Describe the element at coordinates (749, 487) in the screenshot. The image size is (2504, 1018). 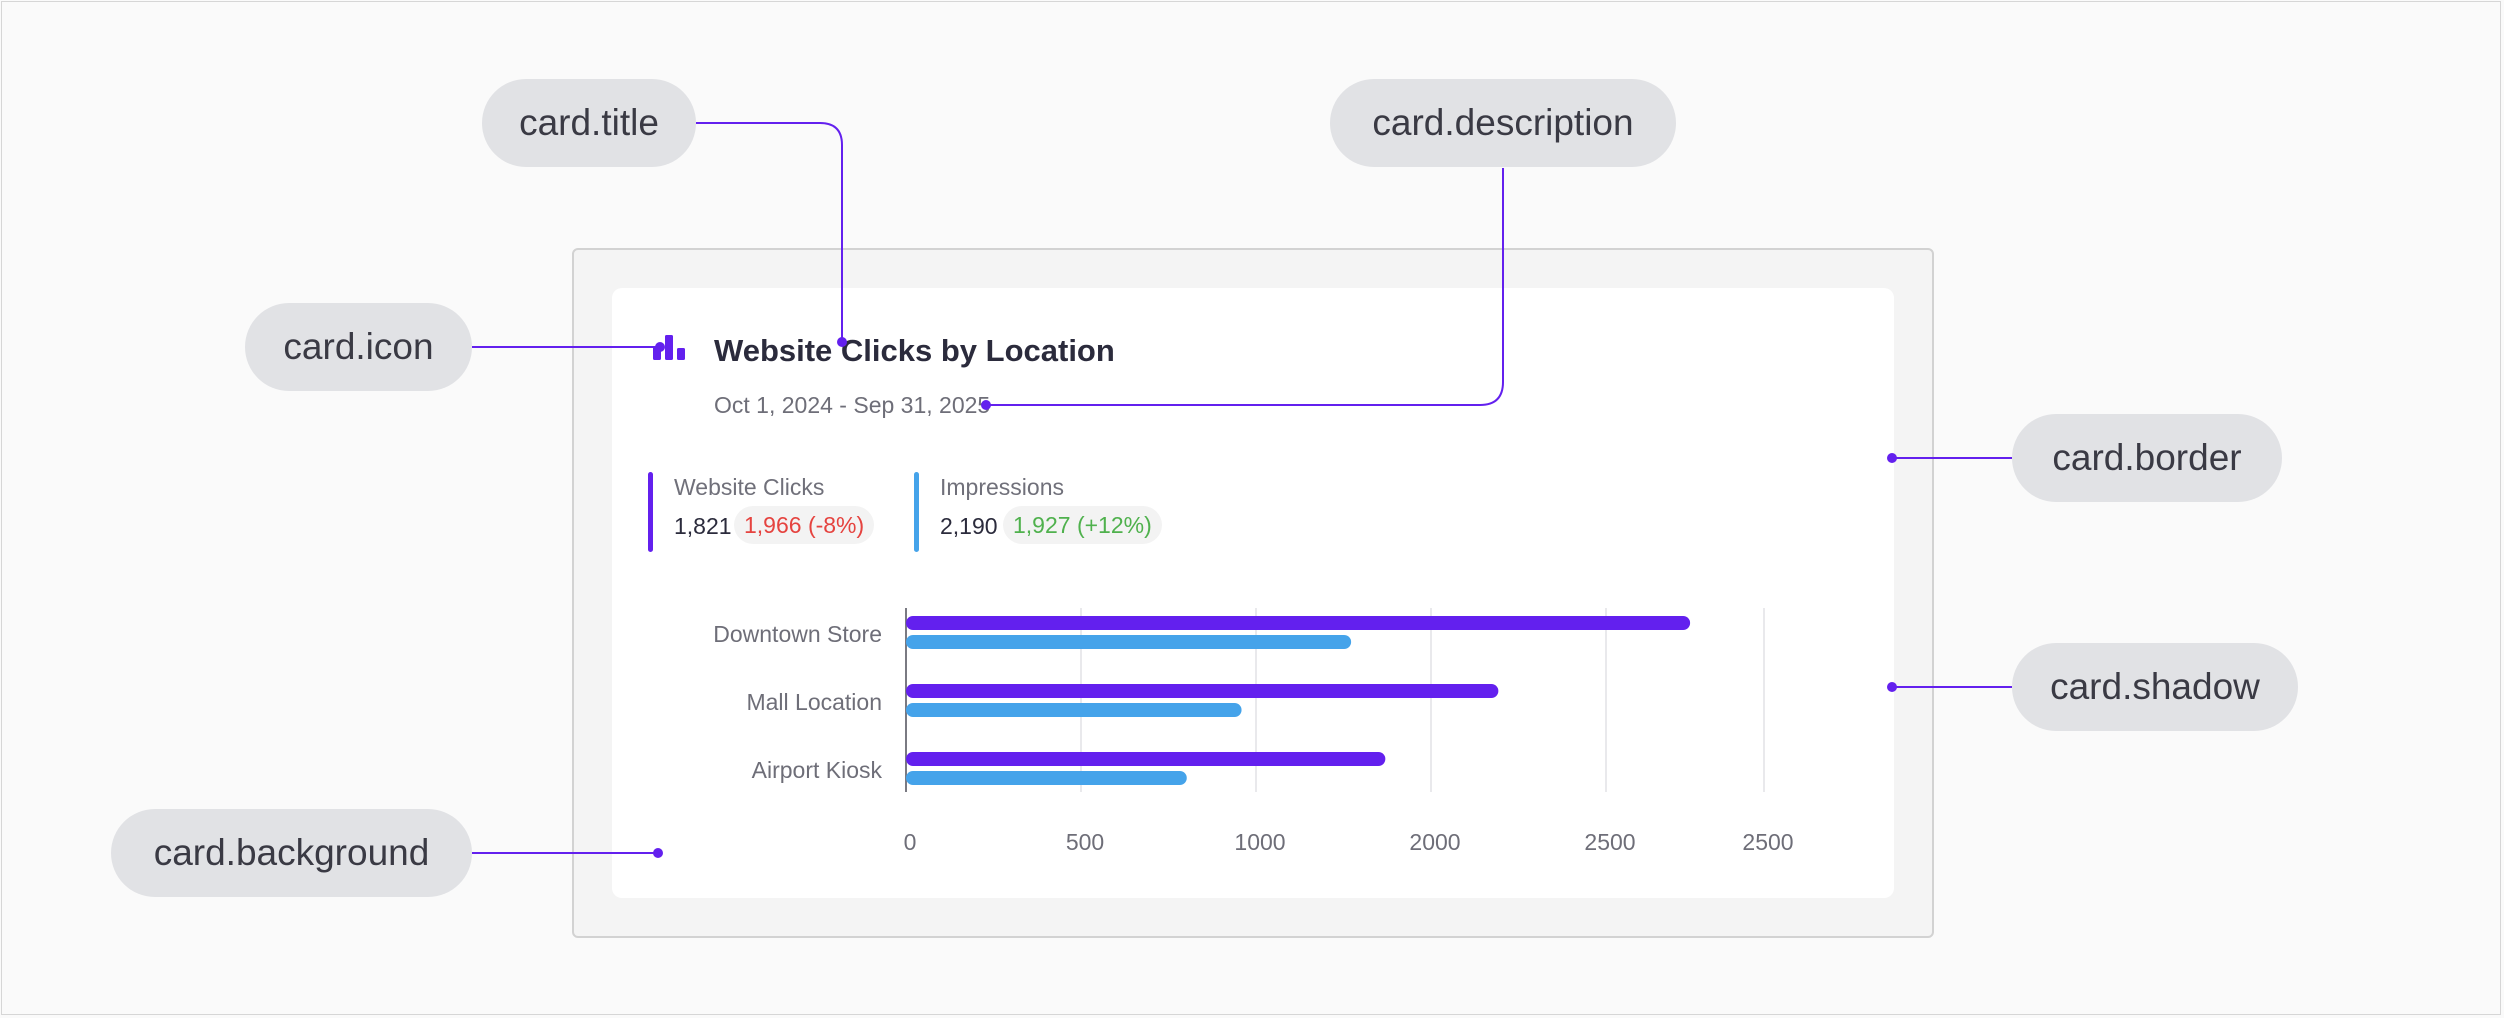
I see `metric-label: Website Clicks` at that location.